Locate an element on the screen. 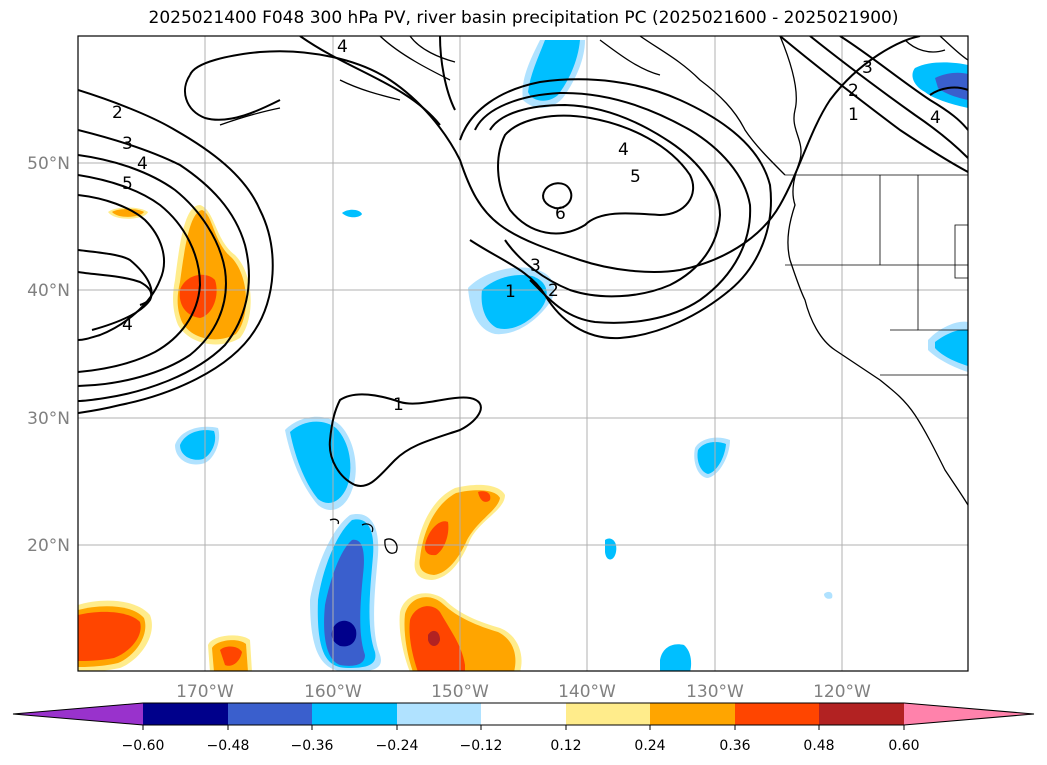  colorbar-tick-label: 0.36 is located at coordinates (734, 746).